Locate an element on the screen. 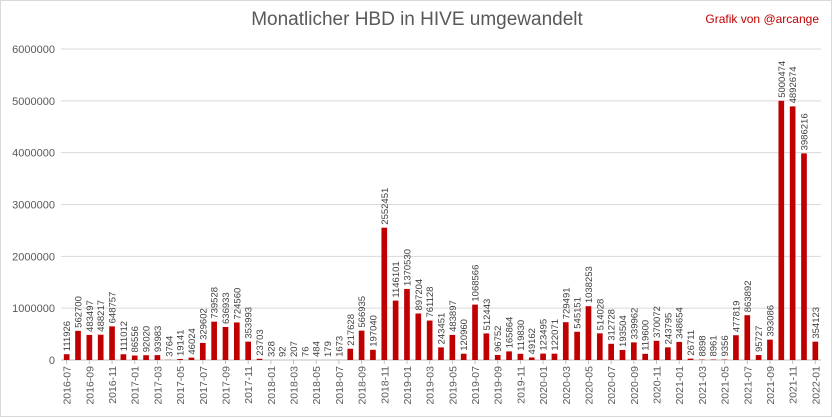  x-tick-label: 2018-05 is located at coordinates (317, 385).